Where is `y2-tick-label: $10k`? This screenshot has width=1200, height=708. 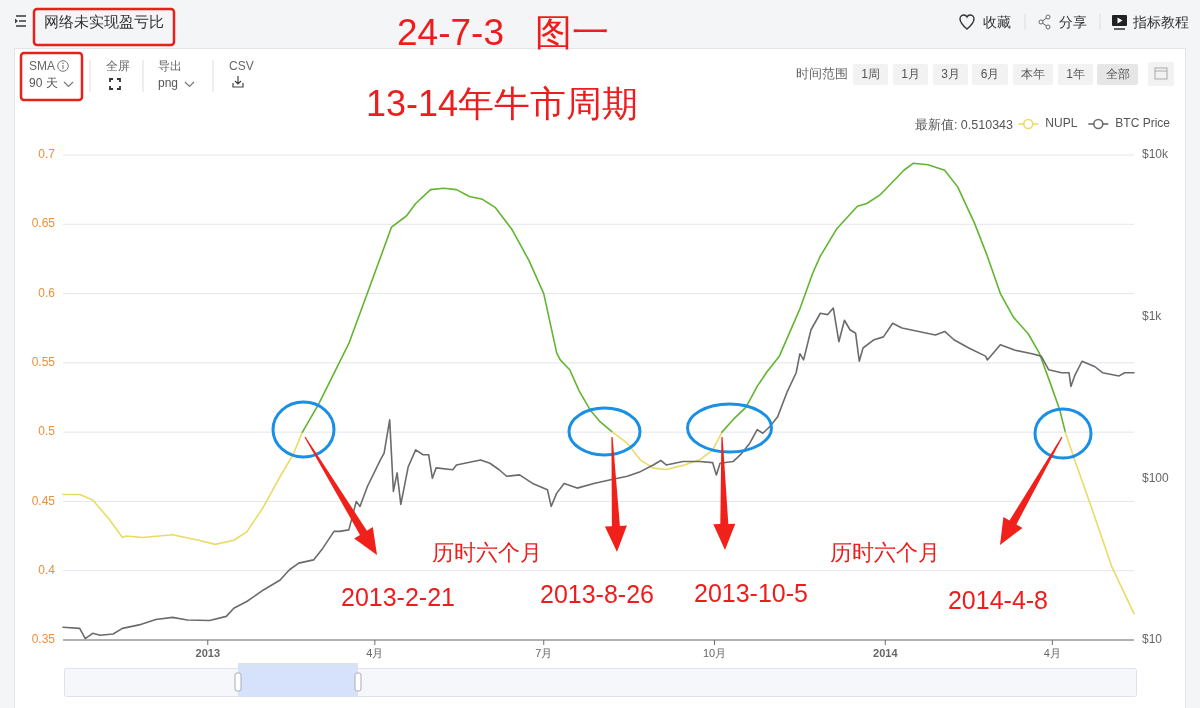 y2-tick-label: $10k is located at coordinates (1156, 154).